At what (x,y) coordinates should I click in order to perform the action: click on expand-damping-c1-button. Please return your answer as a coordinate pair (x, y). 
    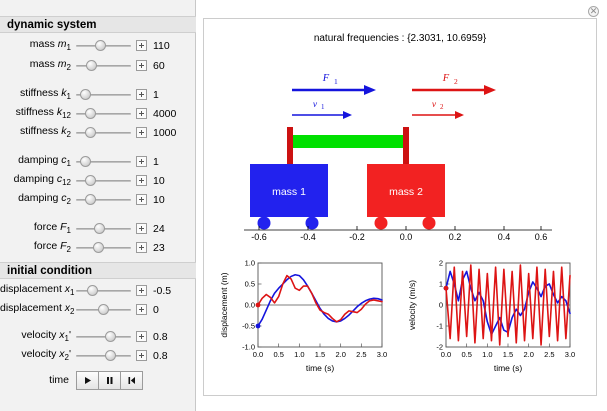
    Looking at the image, I should click on (141, 161).